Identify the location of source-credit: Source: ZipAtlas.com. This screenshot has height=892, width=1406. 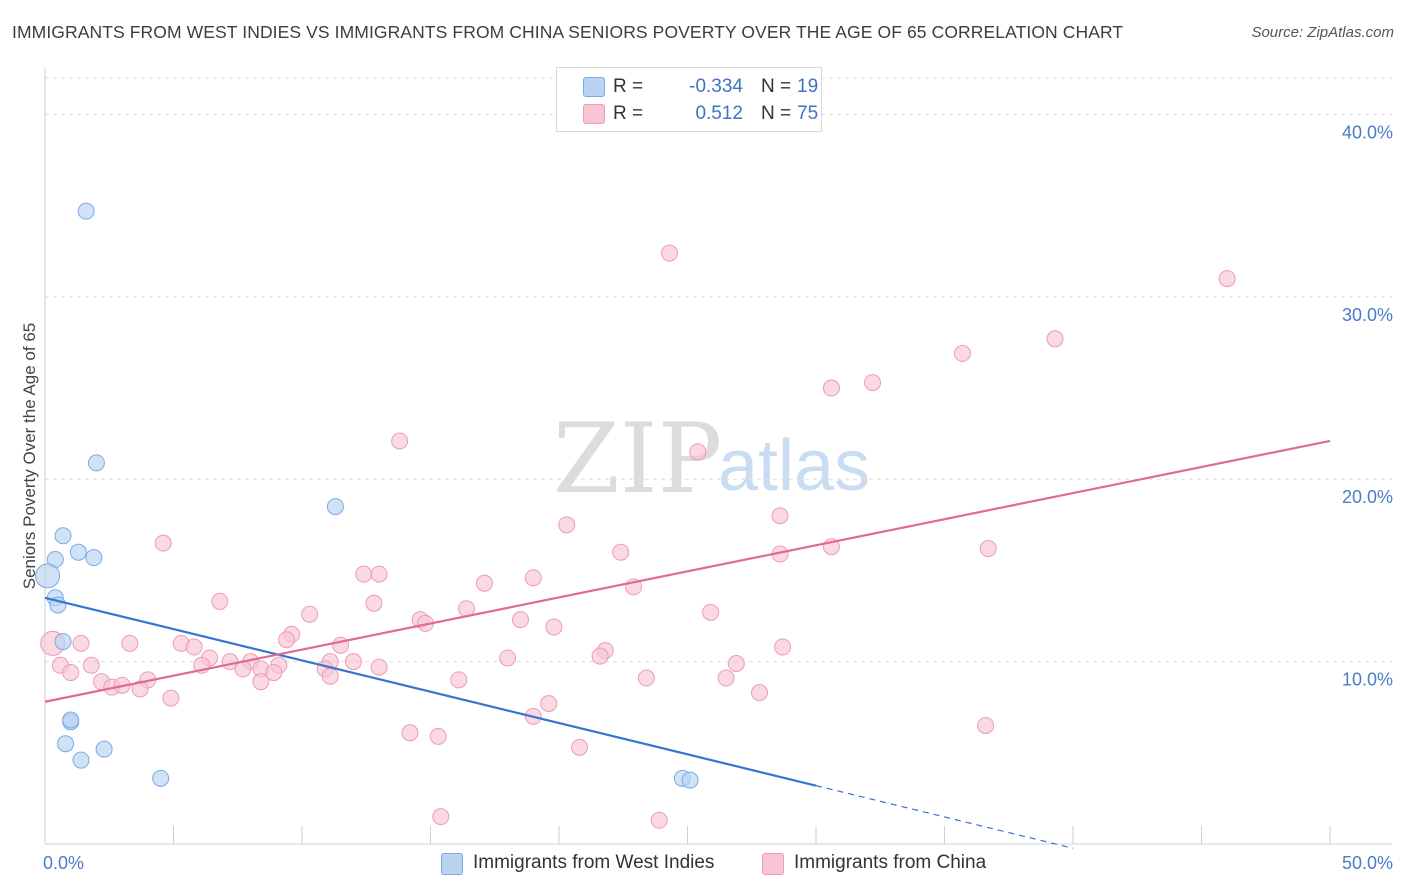
(1322, 32).